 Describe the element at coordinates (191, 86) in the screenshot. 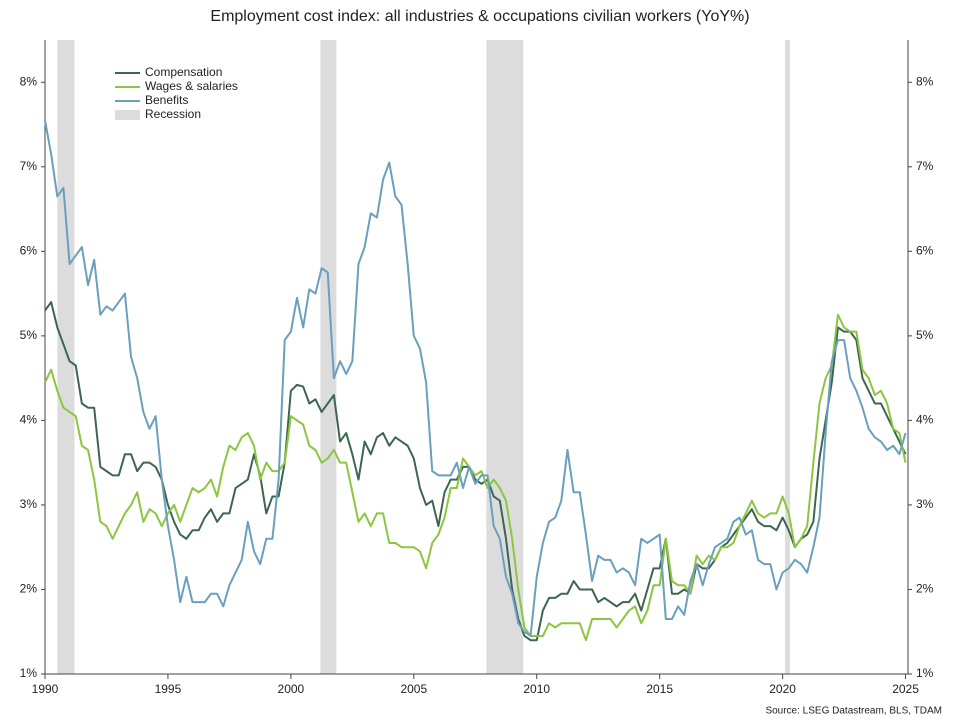

I see `legend-label: Wages & salaries` at that location.